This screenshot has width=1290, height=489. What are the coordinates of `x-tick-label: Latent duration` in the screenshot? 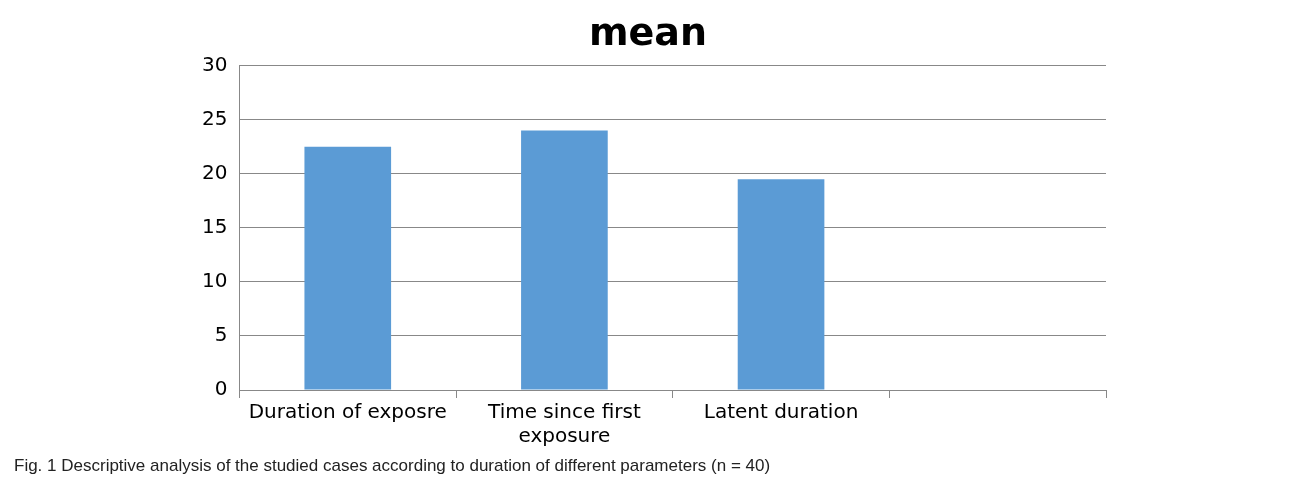 It's located at (781, 411).